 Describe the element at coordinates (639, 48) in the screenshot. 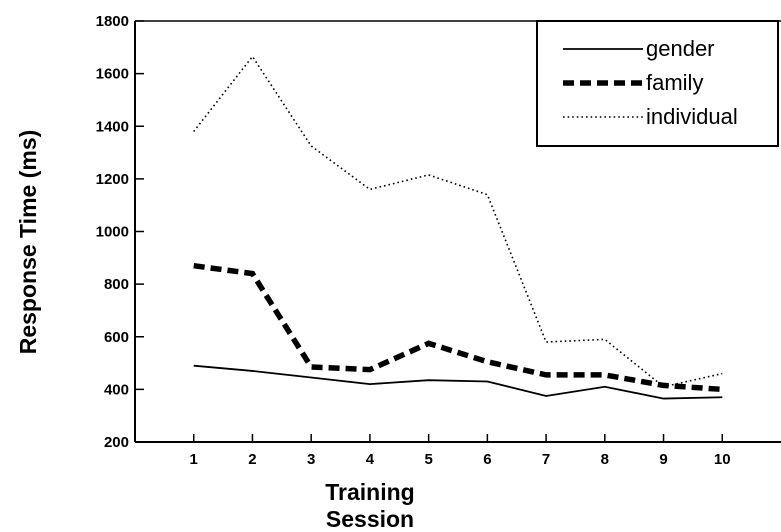

I see `legend-item-gender: gender` at that location.